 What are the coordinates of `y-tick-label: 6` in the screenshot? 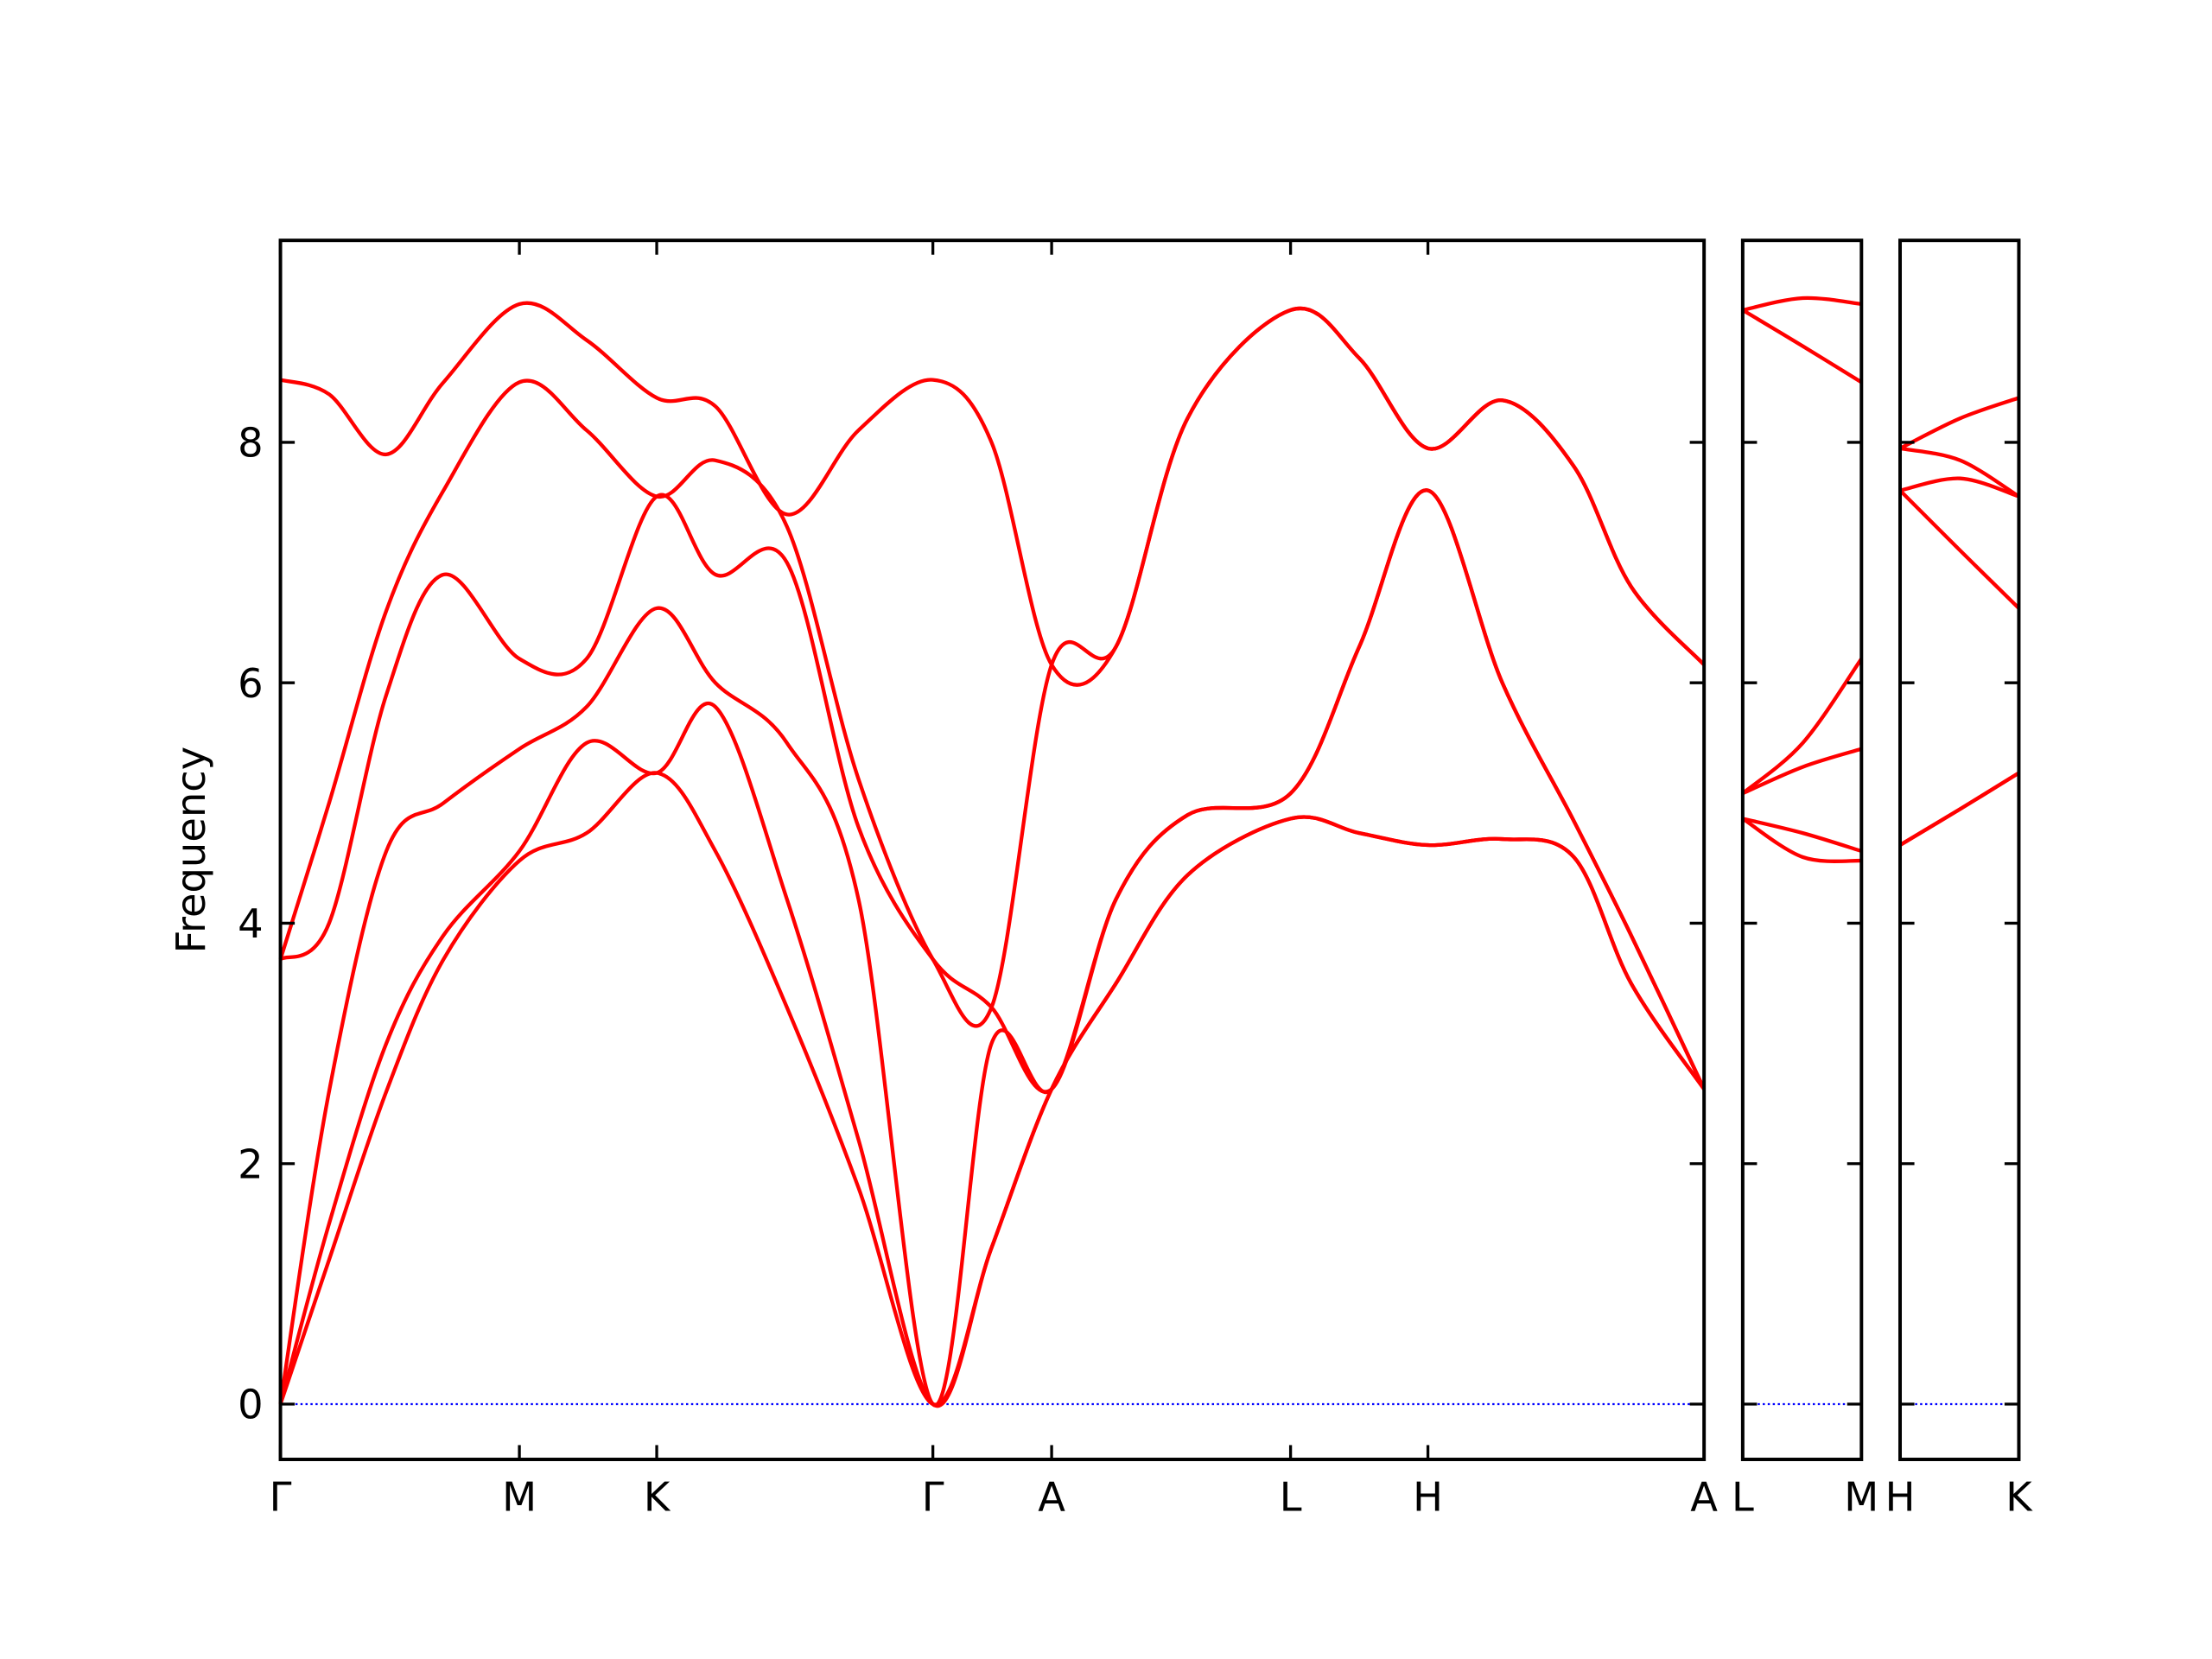 It's located at (251, 683).